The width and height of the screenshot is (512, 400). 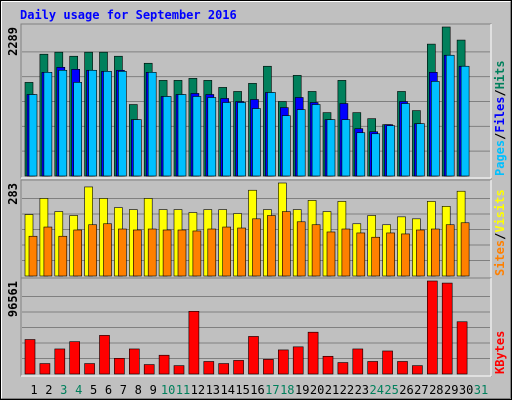 I want to click on x-tick-label: 26, so click(x=406, y=390).